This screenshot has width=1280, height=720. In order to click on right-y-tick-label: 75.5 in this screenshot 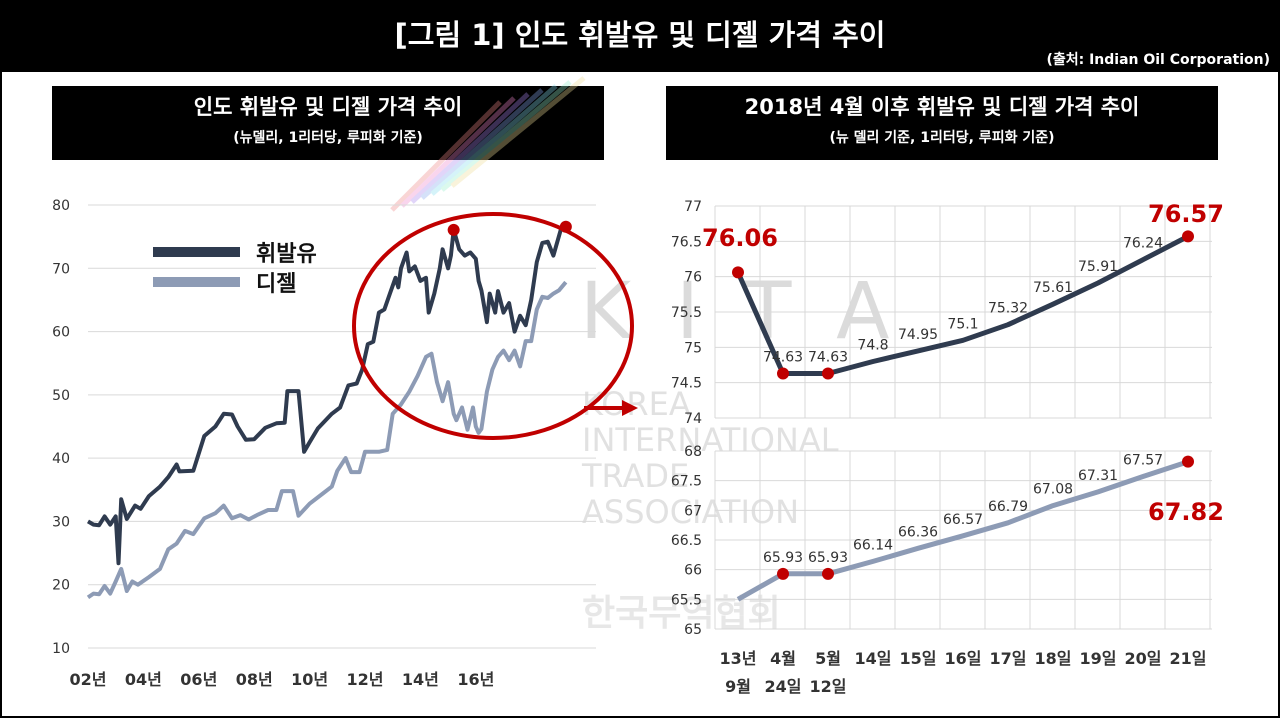, I will do `click(686, 313)`.